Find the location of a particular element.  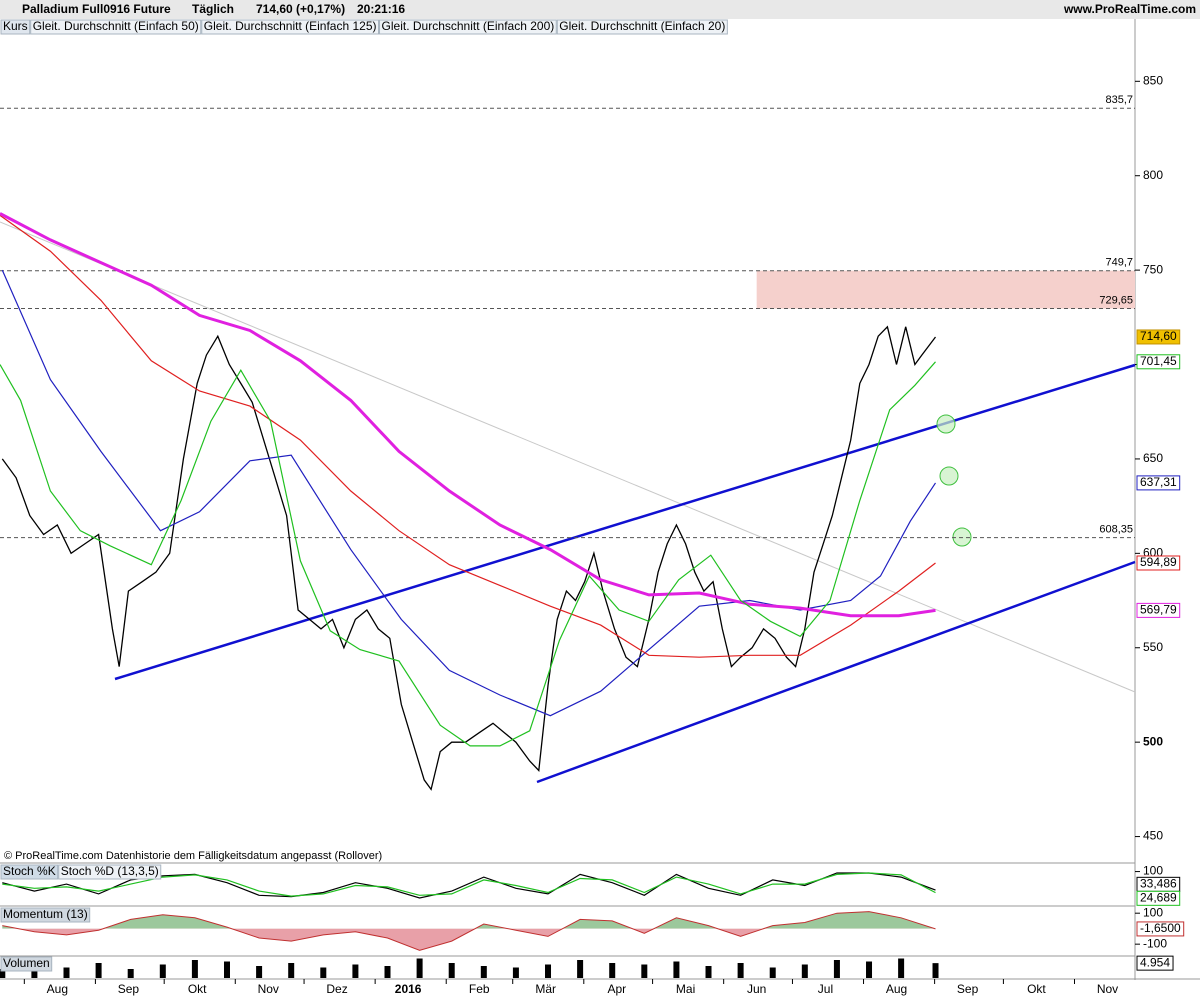

legend-label: Gleit. Durchschnitt (Einfach 50) is located at coordinates (116, 26).